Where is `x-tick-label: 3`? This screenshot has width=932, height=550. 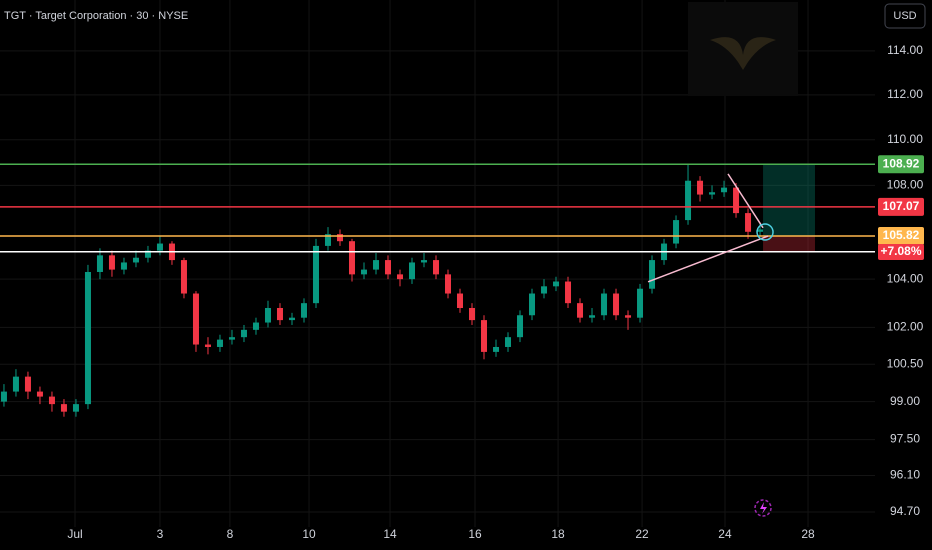 x-tick-label: 3 is located at coordinates (160, 534).